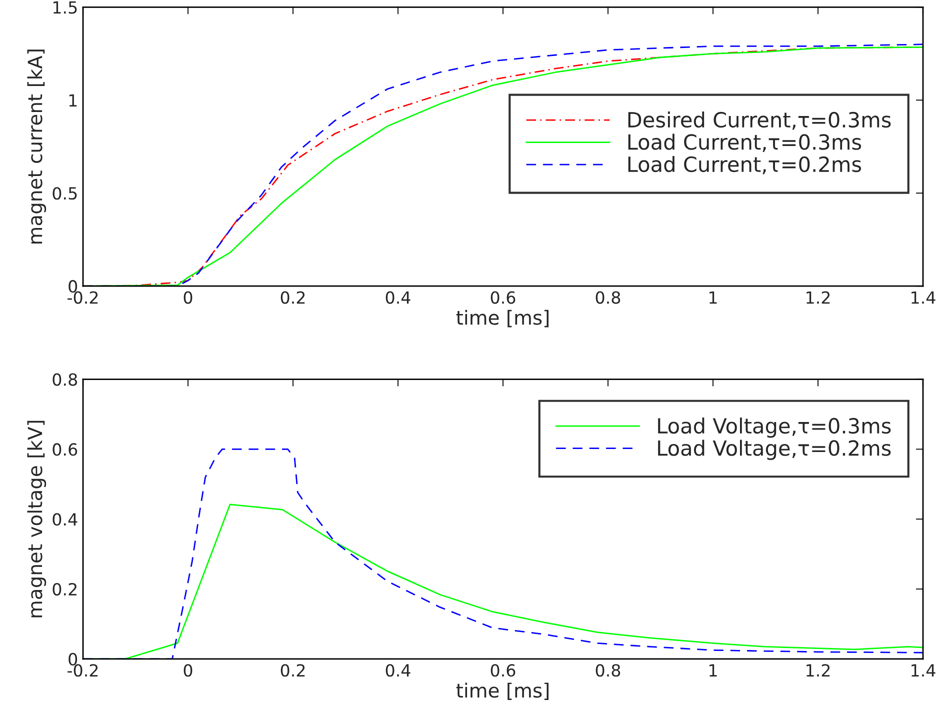 Image resolution: width=938 pixels, height=717 pixels. Describe the element at coordinates (745, 143) in the screenshot. I see `legend-label: Load Current,τ=0.3ms` at that location.